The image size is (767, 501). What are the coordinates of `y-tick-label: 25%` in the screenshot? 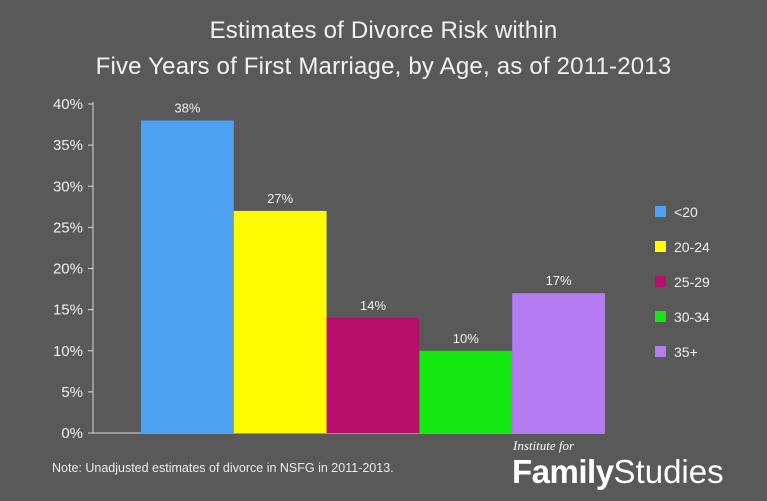 It's located at (68, 227).